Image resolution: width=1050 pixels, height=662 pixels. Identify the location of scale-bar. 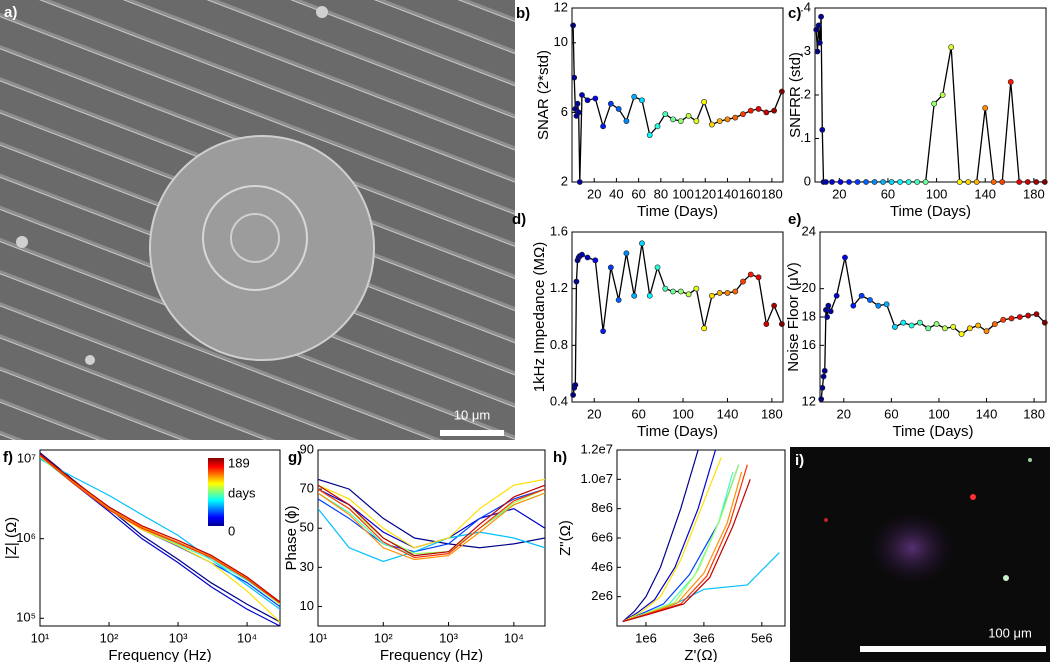
(953, 649).